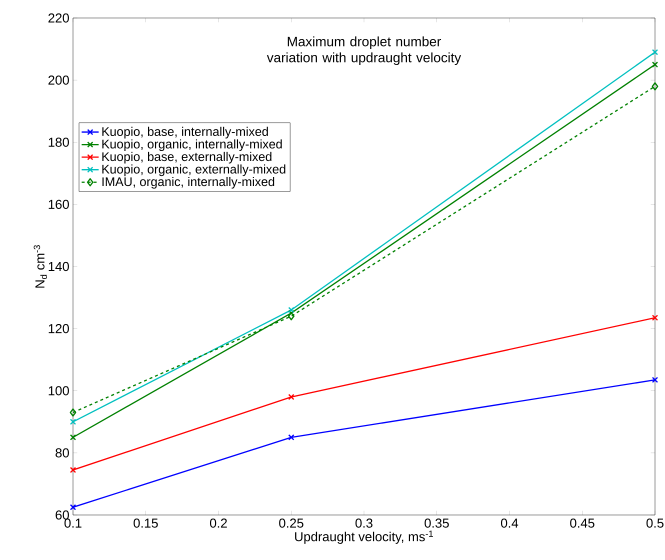 The height and width of the screenshot is (560, 665). What do you see at coordinates (40, 266) in the screenshot?
I see `y-axis-title: N$_{d}$ cm$^{-3}$` at bounding box center [40, 266].